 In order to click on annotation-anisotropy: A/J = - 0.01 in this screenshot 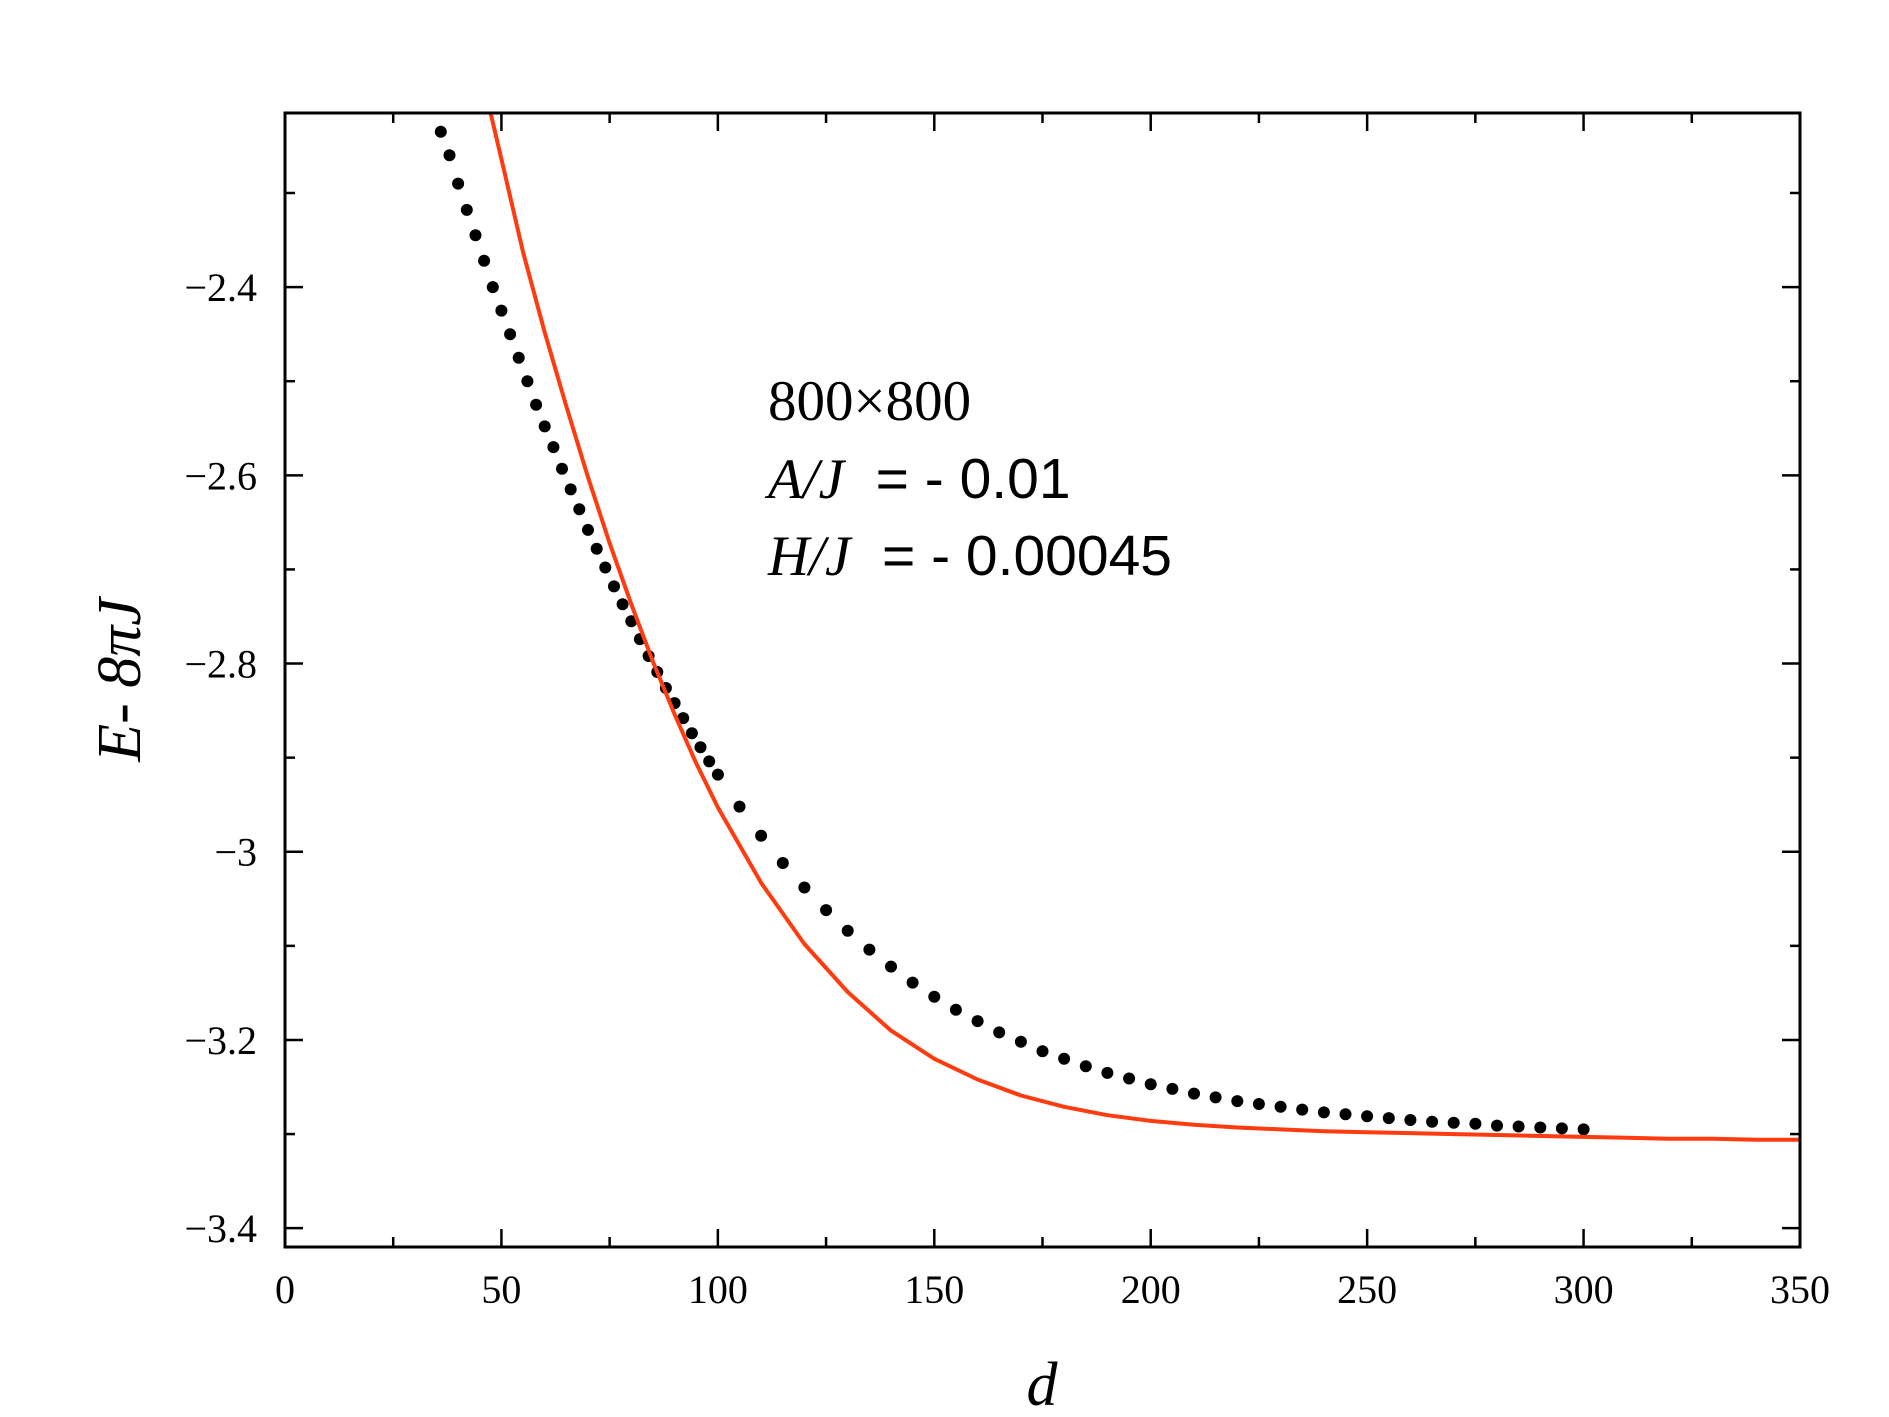, I will do `click(917, 479)`.